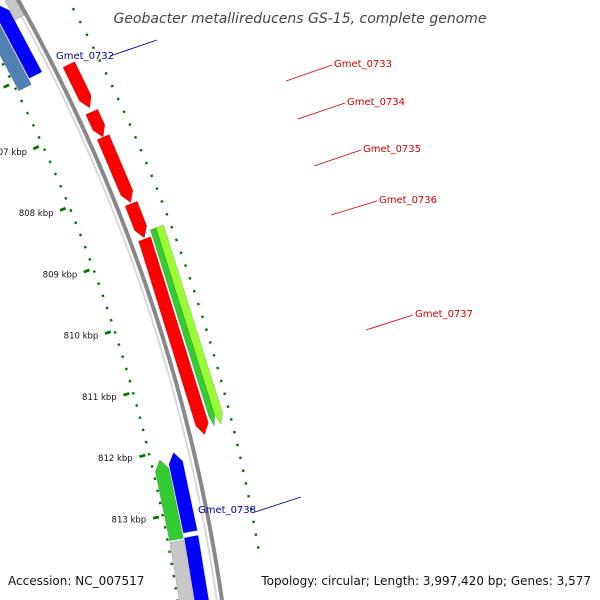  What do you see at coordinates (196, 567) in the screenshot?
I see `blue-block-bottom` at bounding box center [196, 567].